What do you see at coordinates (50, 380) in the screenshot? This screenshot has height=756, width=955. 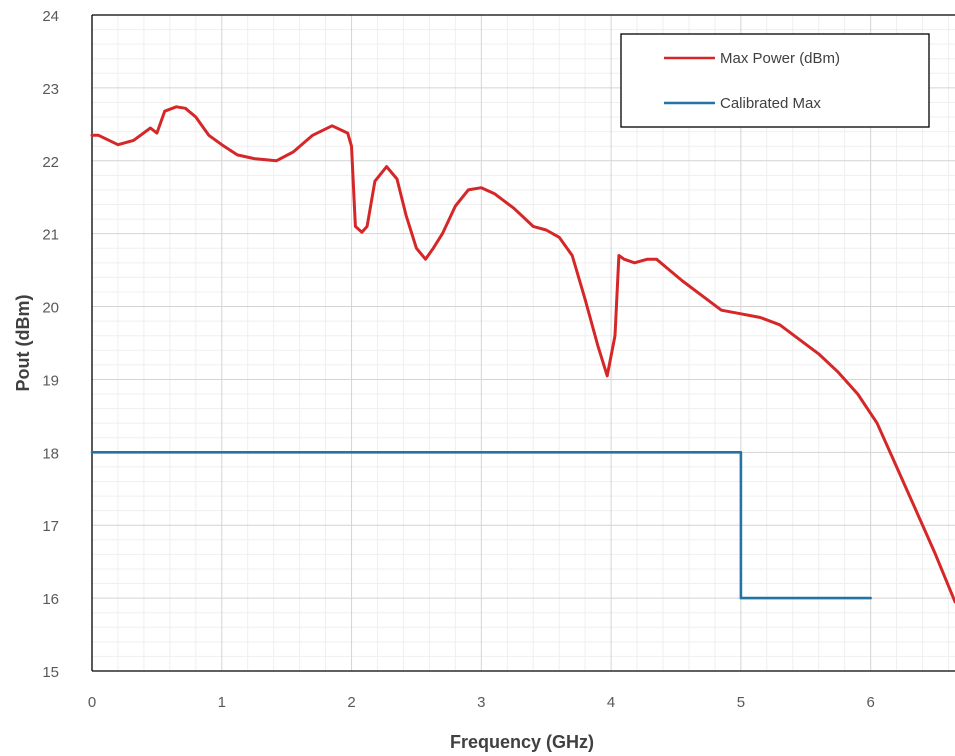 I see `y-tick-label: 19` at bounding box center [50, 380].